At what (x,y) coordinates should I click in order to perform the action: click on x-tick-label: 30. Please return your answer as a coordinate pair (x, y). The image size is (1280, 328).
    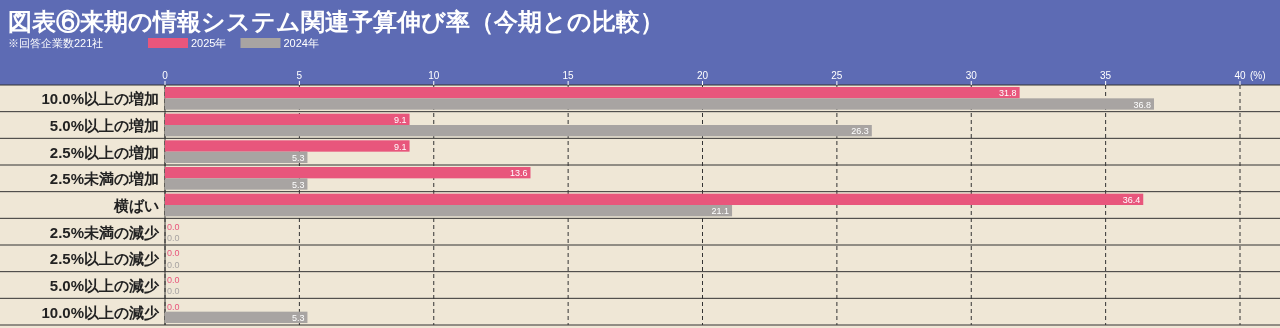
    Looking at the image, I should click on (971, 75).